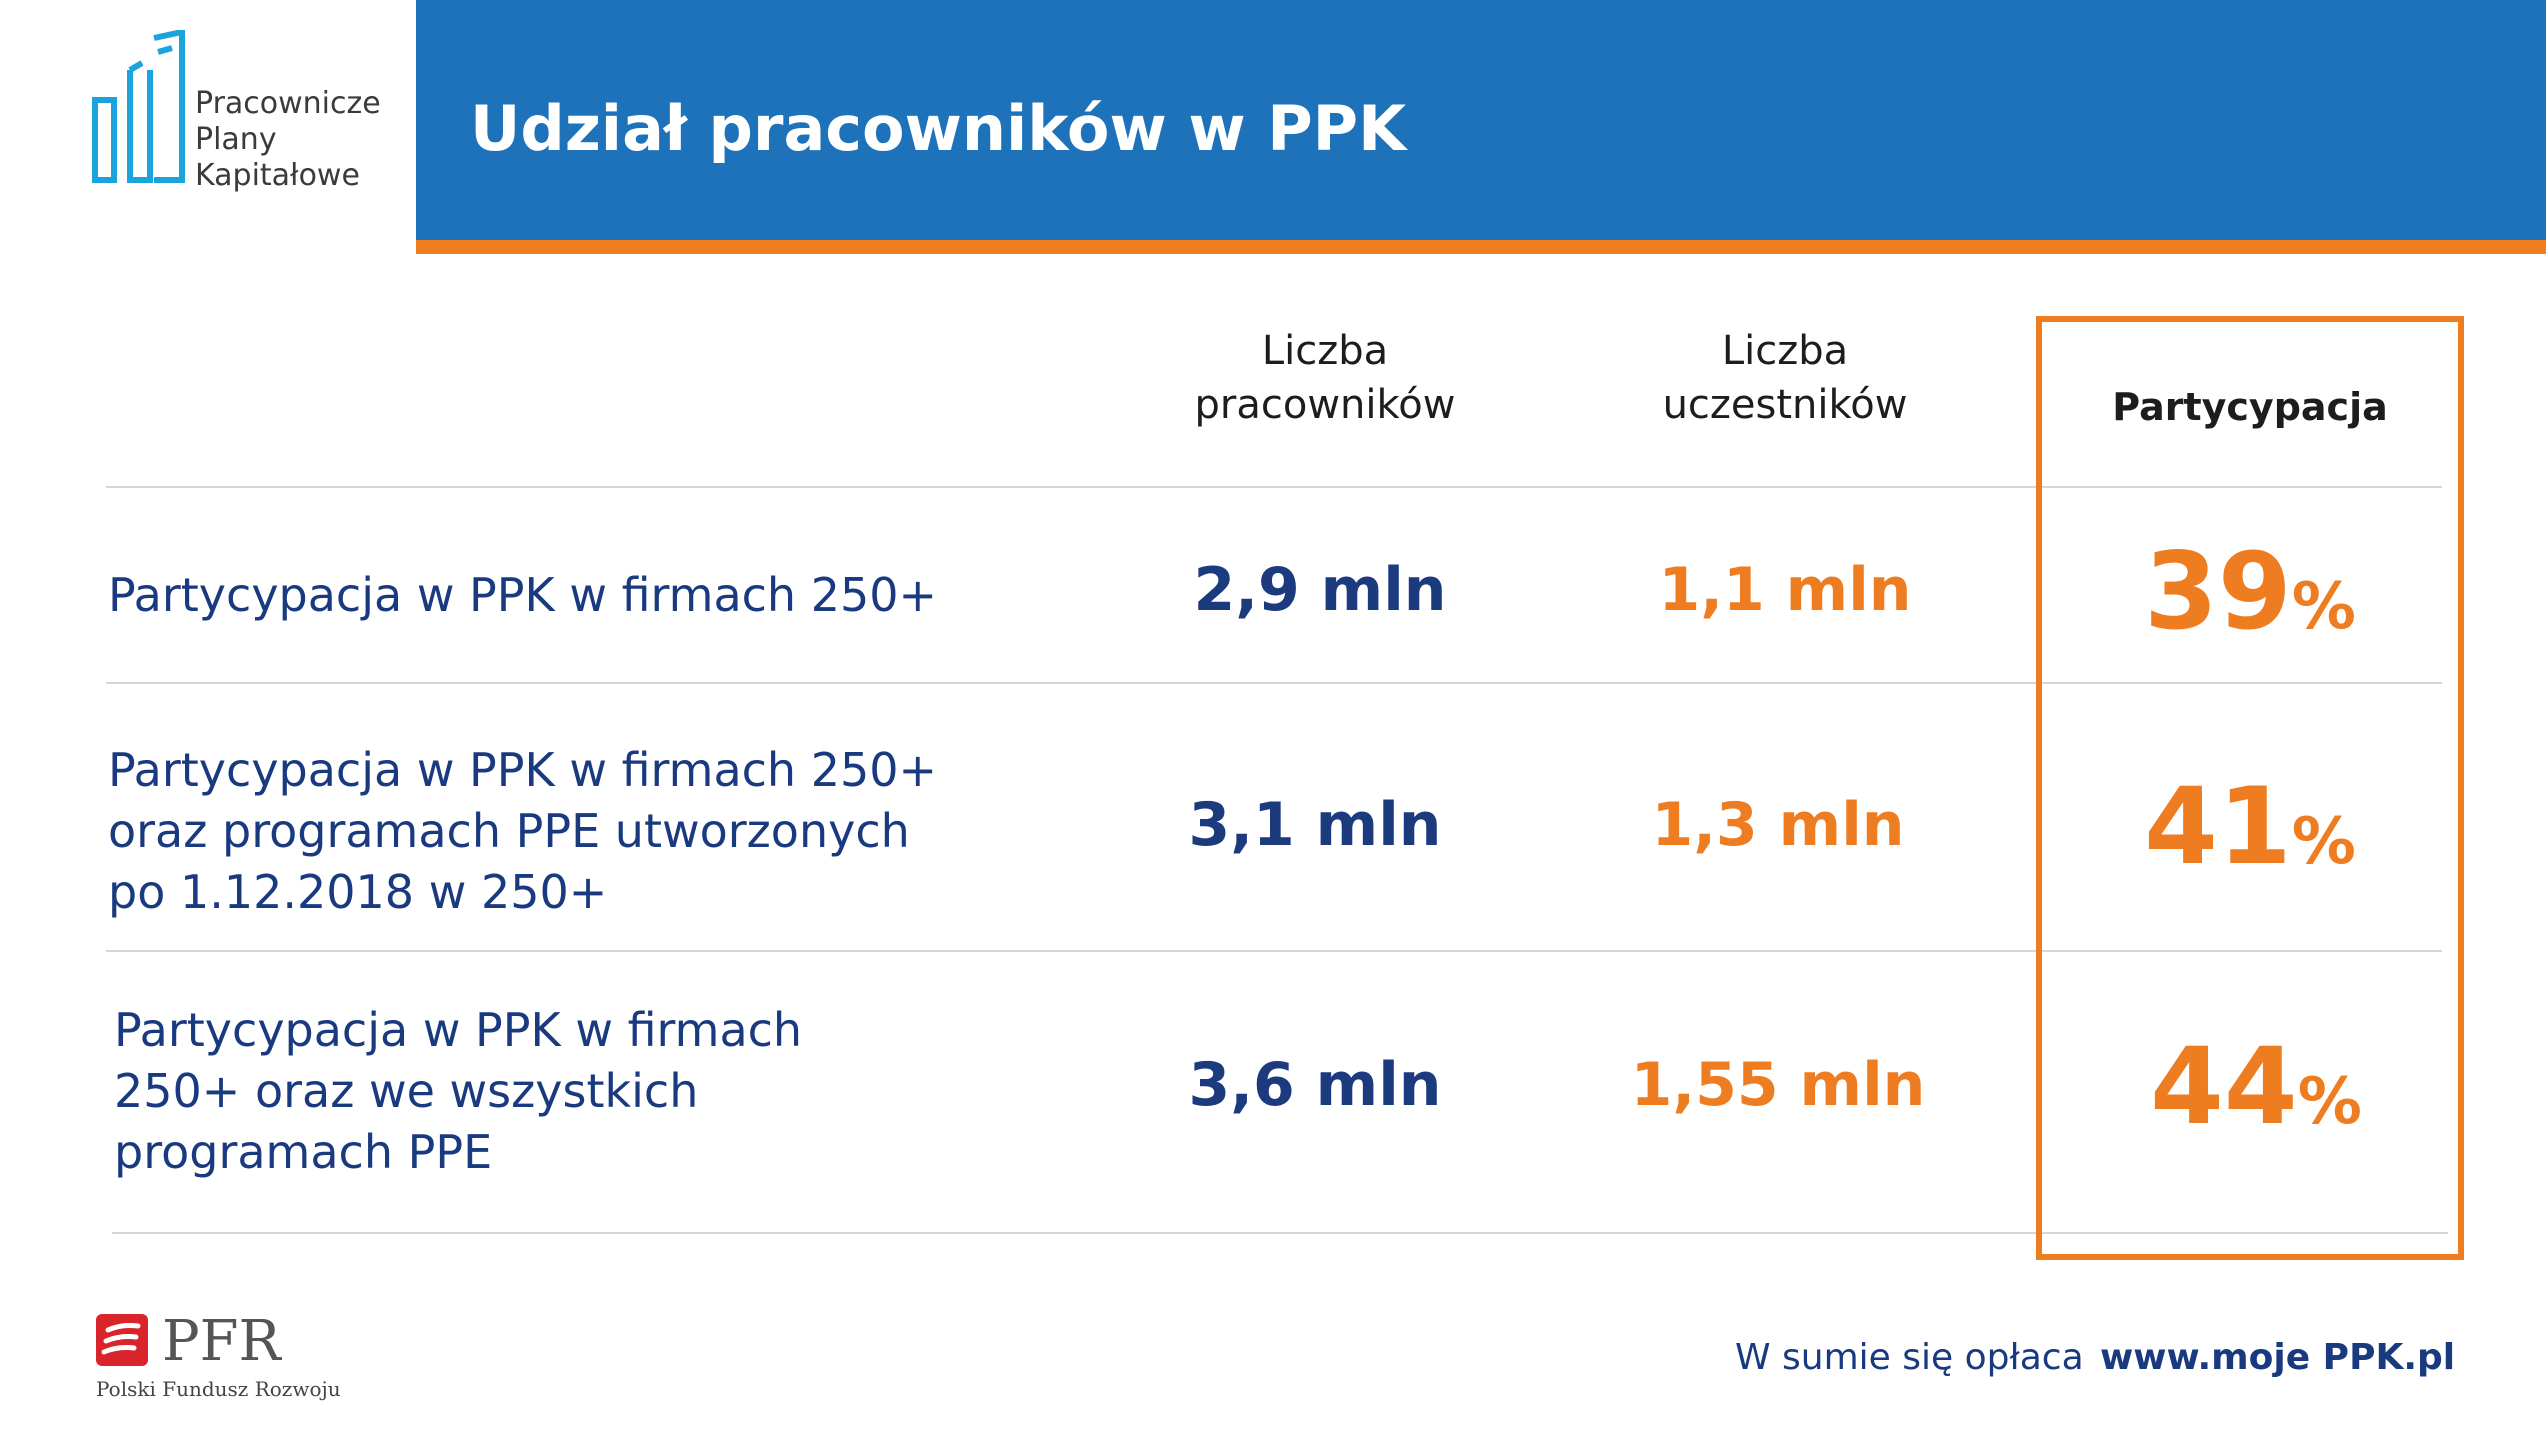  What do you see at coordinates (218, 1389) in the screenshot?
I see `pfr-subtitle: Polski Fundusz Rozwoju` at bounding box center [218, 1389].